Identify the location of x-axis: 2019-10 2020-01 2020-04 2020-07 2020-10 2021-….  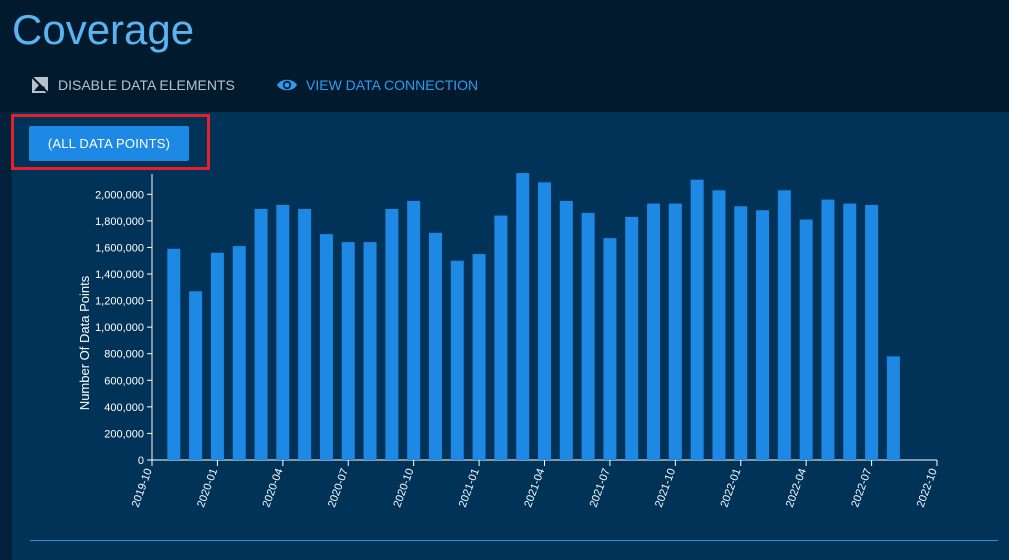
(535, 484).